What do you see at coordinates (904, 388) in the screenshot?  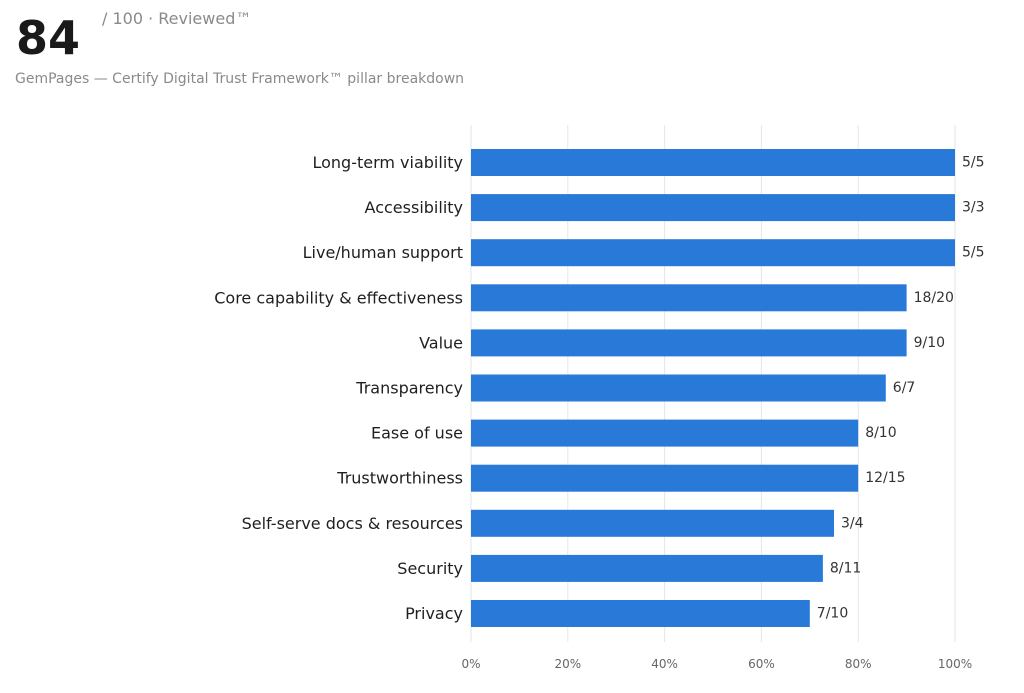 I see `data-label: 6/7` at bounding box center [904, 388].